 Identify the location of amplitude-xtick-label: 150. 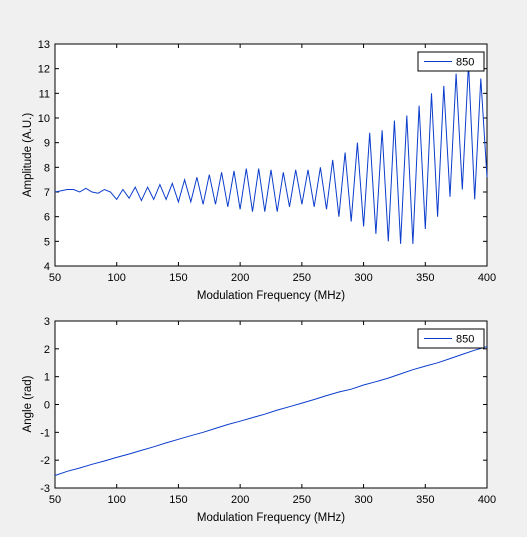
(178, 278).